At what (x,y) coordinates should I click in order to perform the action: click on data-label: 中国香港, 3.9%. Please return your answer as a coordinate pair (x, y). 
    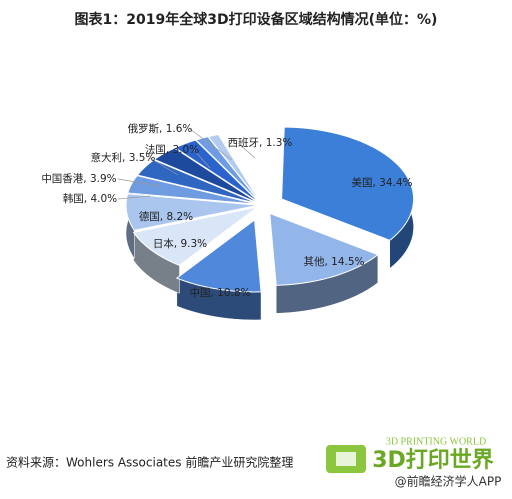
    Looking at the image, I should click on (78, 178).